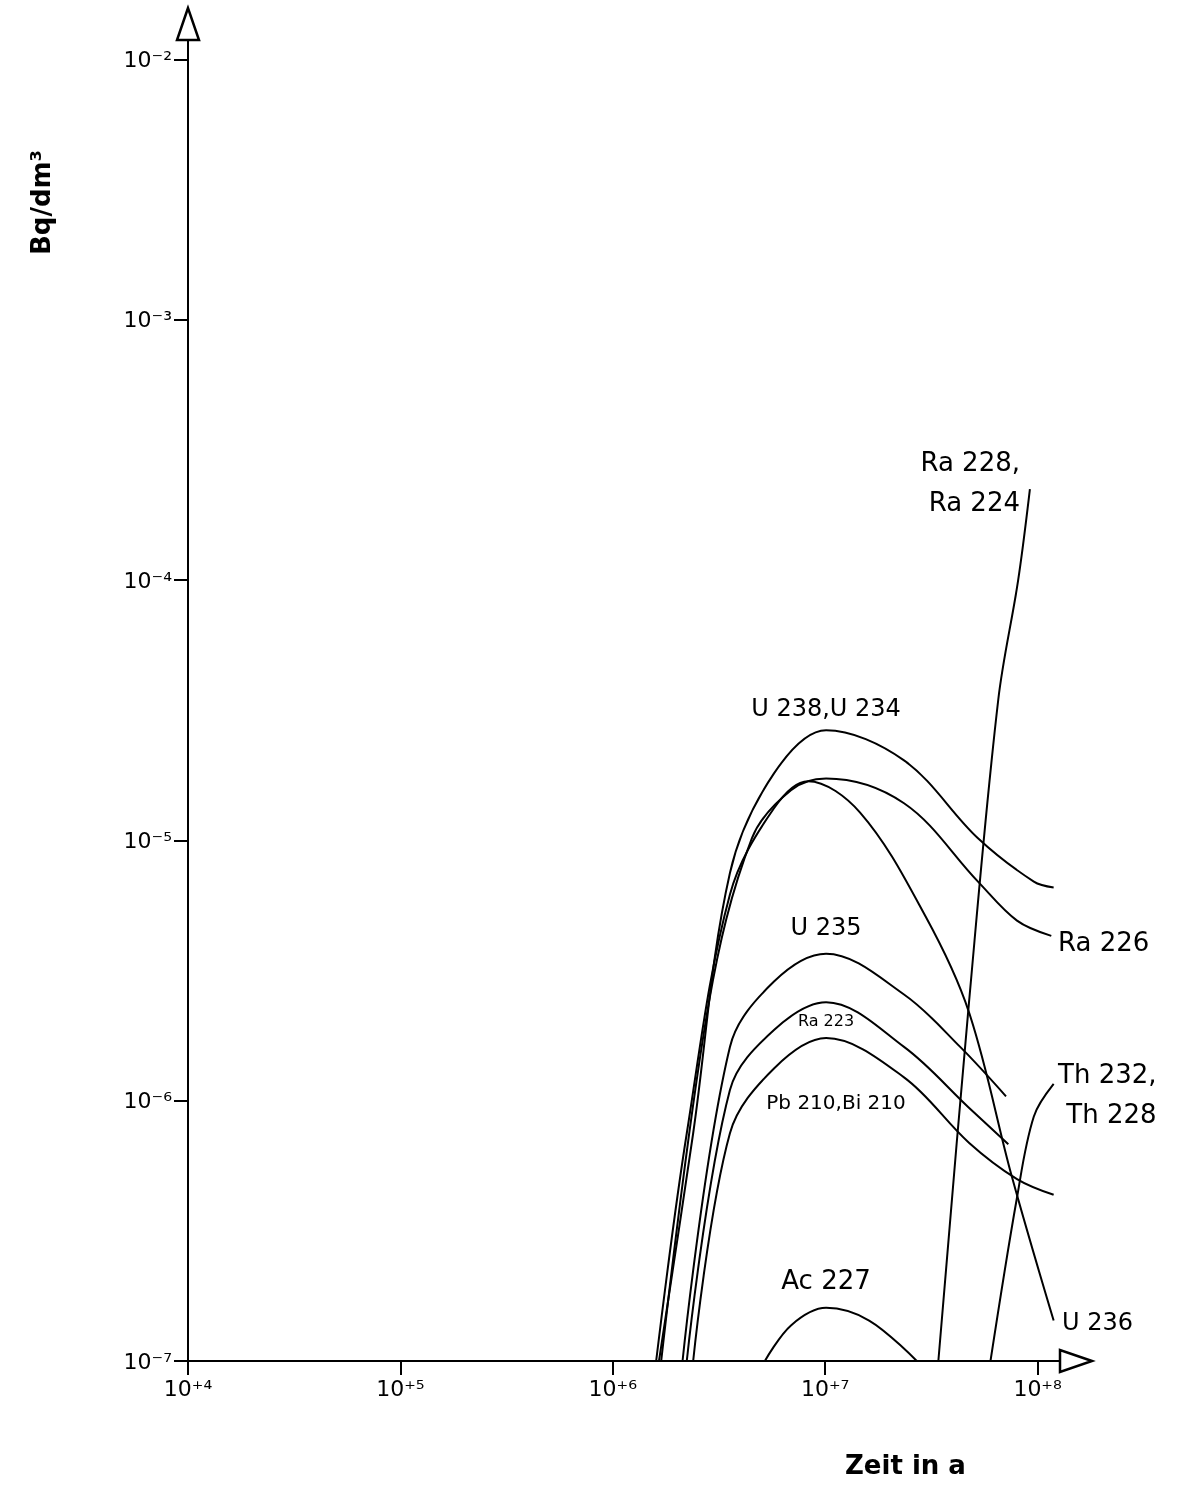  What do you see at coordinates (147, 840) in the screenshot?
I see `y-tick-label: 10⁻⁵` at bounding box center [147, 840].